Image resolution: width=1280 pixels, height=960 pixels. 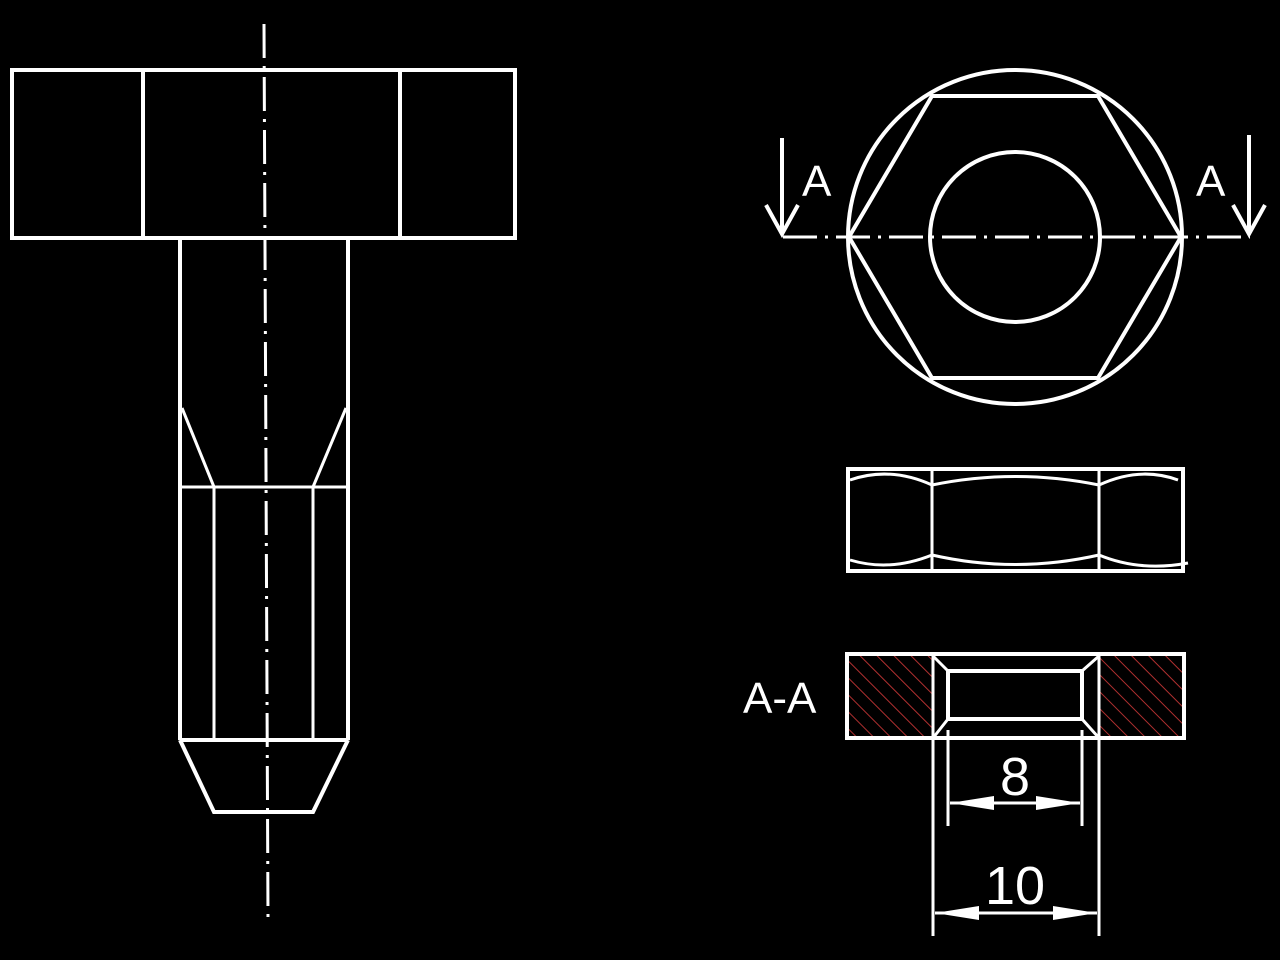 I want to click on bore-chamfer-tr, so click(x=1090, y=663).